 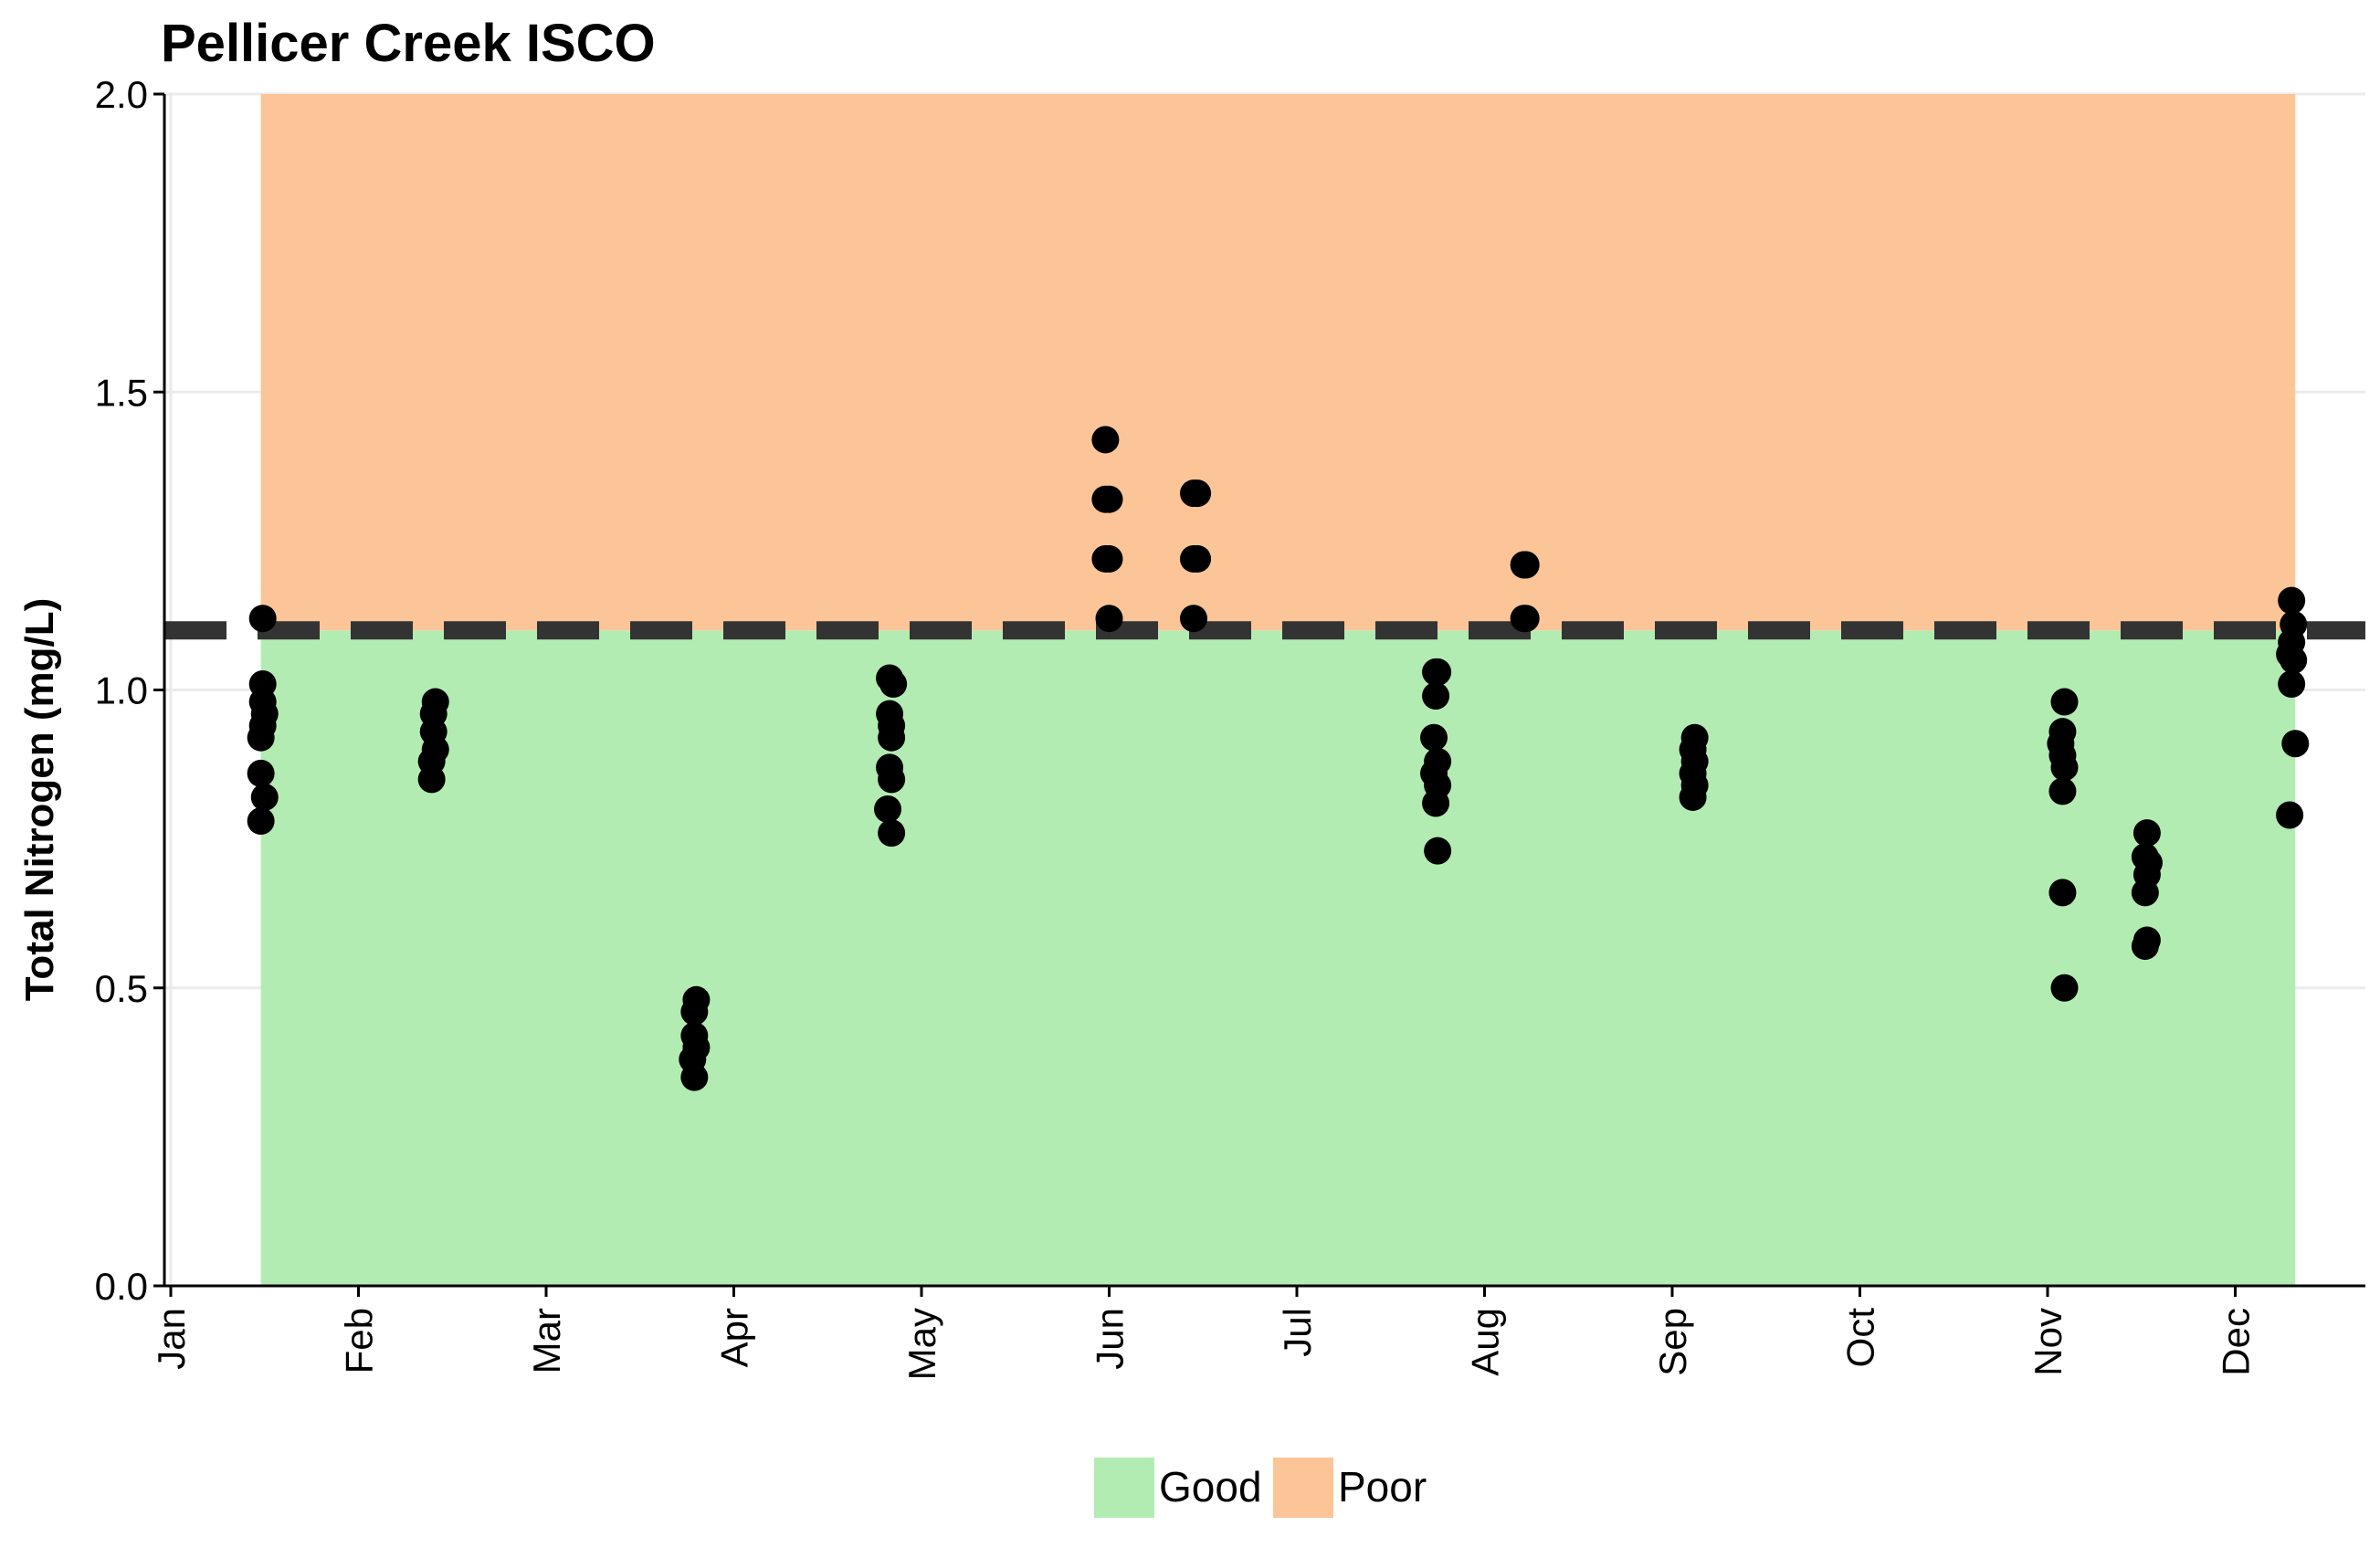 What do you see at coordinates (1860, 1338) in the screenshot?
I see `x-tick-label-oct: Oct` at bounding box center [1860, 1338].